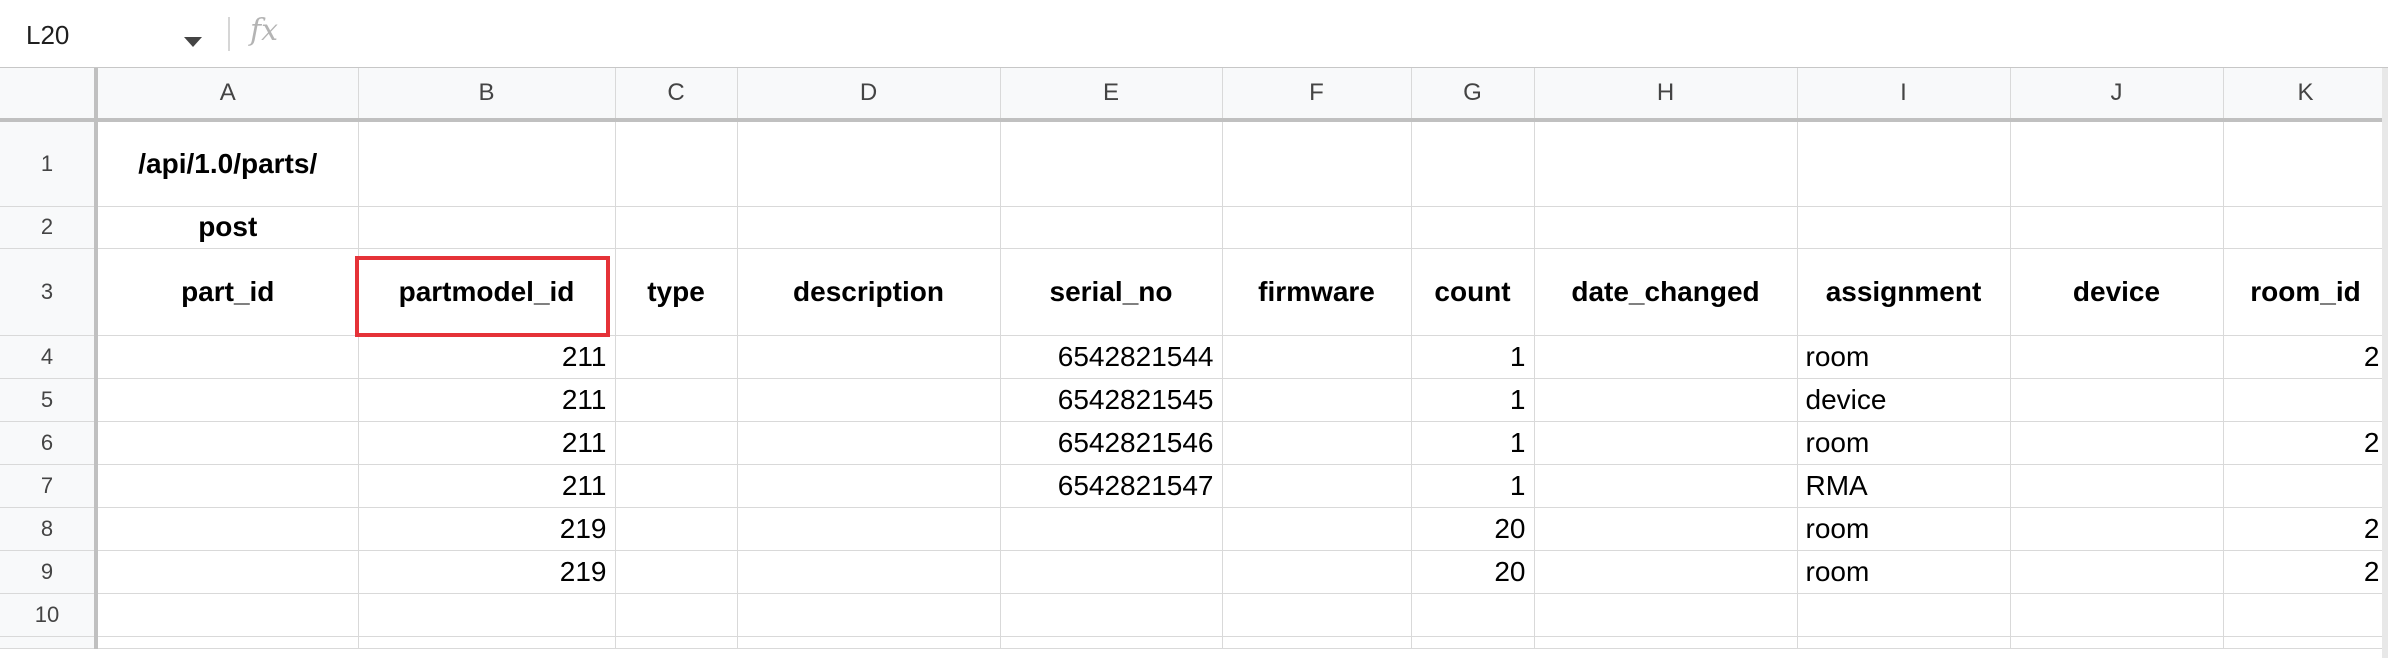 The width and height of the screenshot is (2388, 658). I want to click on cell-j3: device, so click(2117, 292).